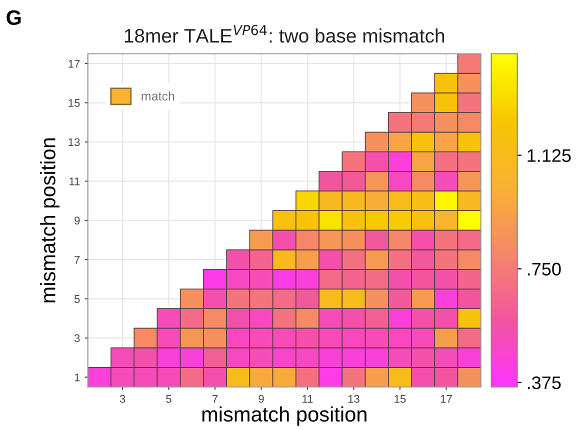 The image size is (578, 430). Describe the element at coordinates (169, 399) in the screenshot. I see `x-tick-label: 5` at that location.